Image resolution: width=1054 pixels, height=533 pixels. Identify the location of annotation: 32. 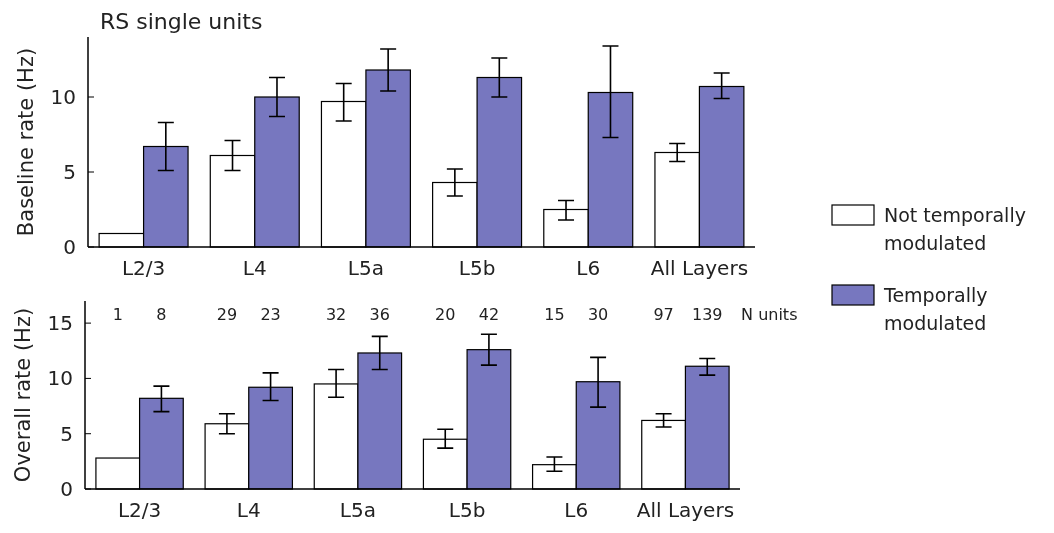
(336, 314).